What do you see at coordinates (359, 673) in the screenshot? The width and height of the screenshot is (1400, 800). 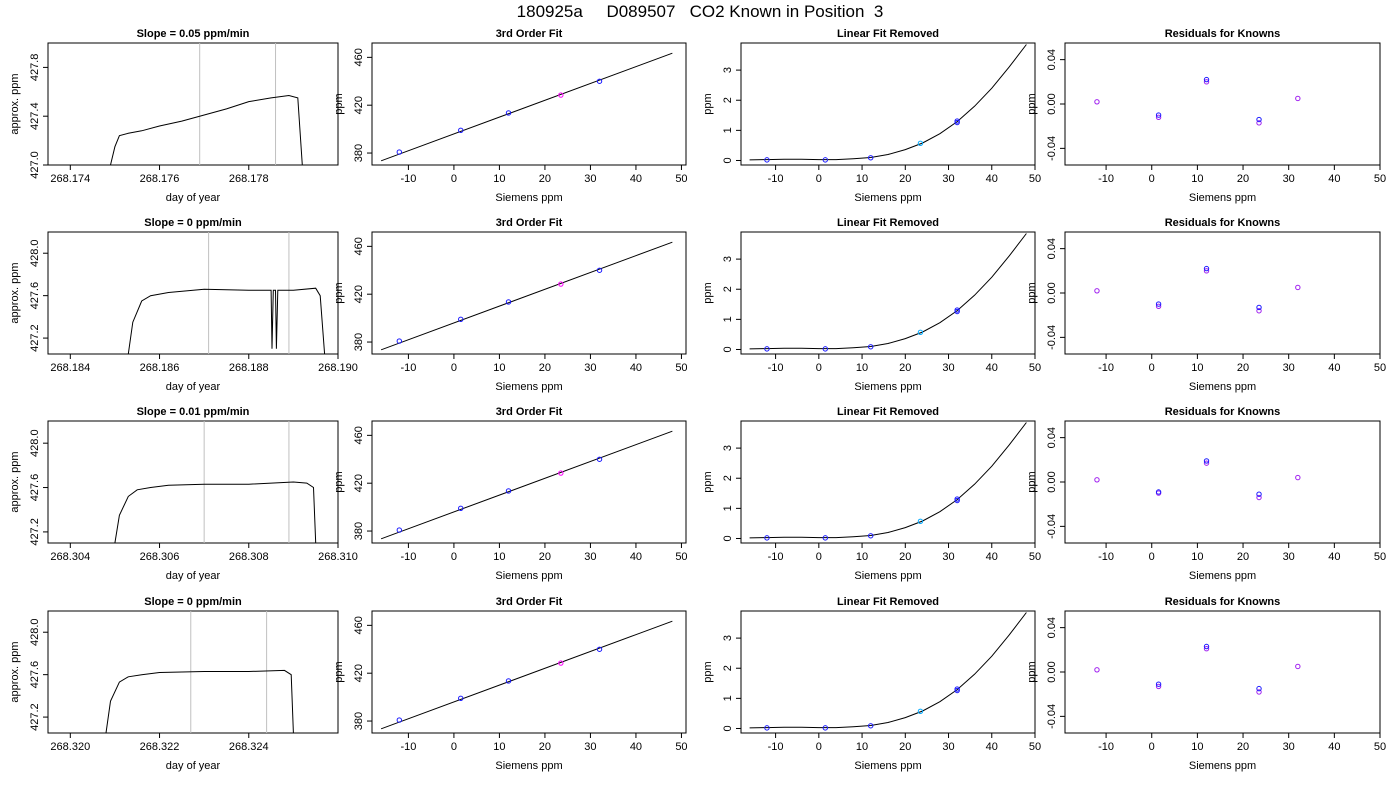 I see `y-tick-label: 420` at bounding box center [359, 673].